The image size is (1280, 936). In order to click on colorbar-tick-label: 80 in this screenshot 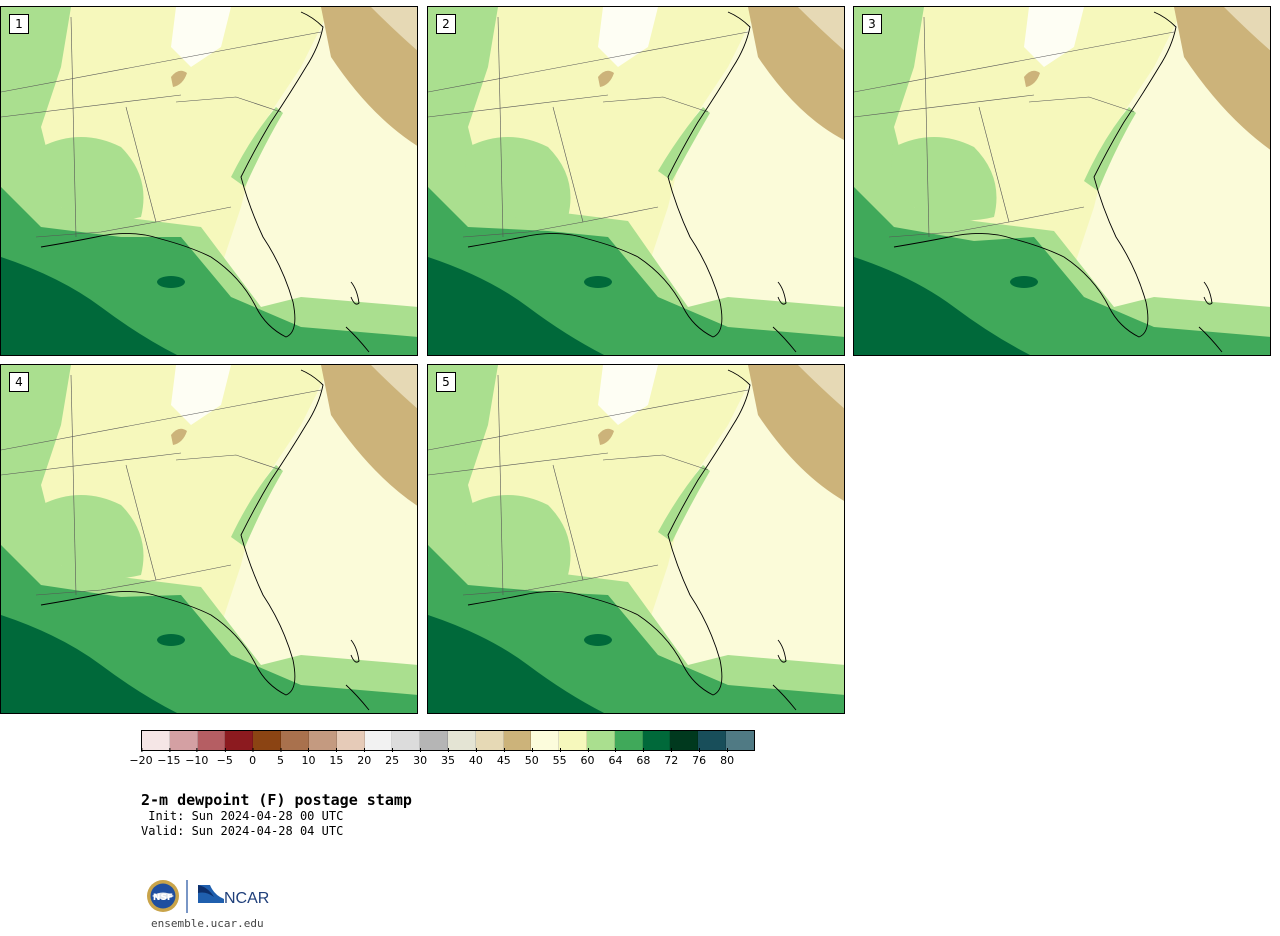, I will do `click(727, 757)`.